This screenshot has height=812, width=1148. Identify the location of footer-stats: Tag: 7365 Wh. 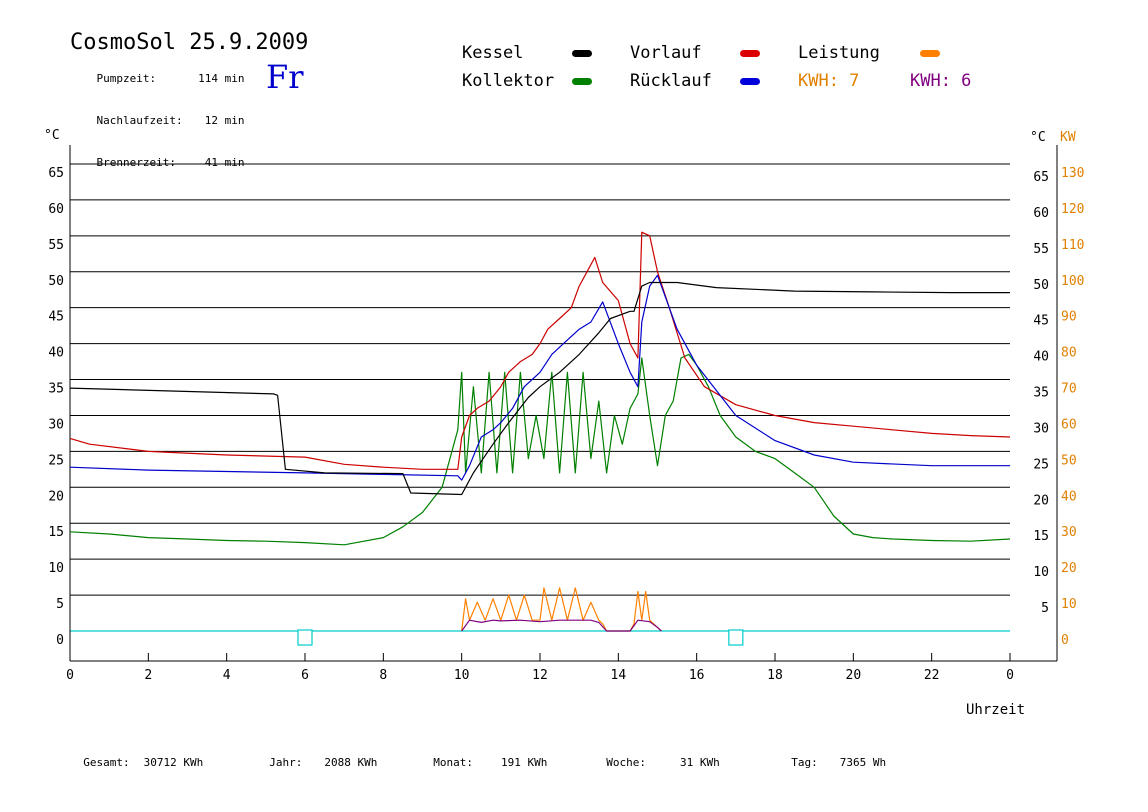
(832, 756).